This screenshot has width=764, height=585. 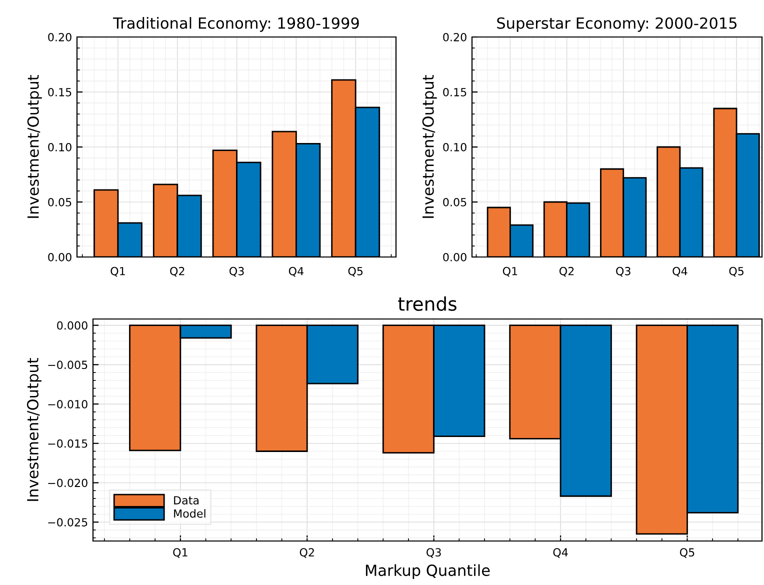 I want to click on legend-label: Model, so click(x=190, y=513).